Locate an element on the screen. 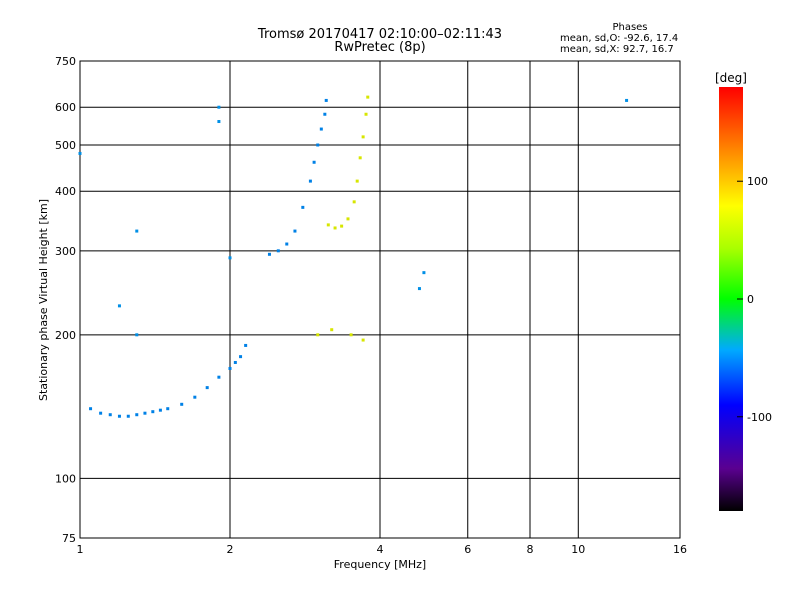  colorbar-tick-label: -100 is located at coordinates (759, 417).